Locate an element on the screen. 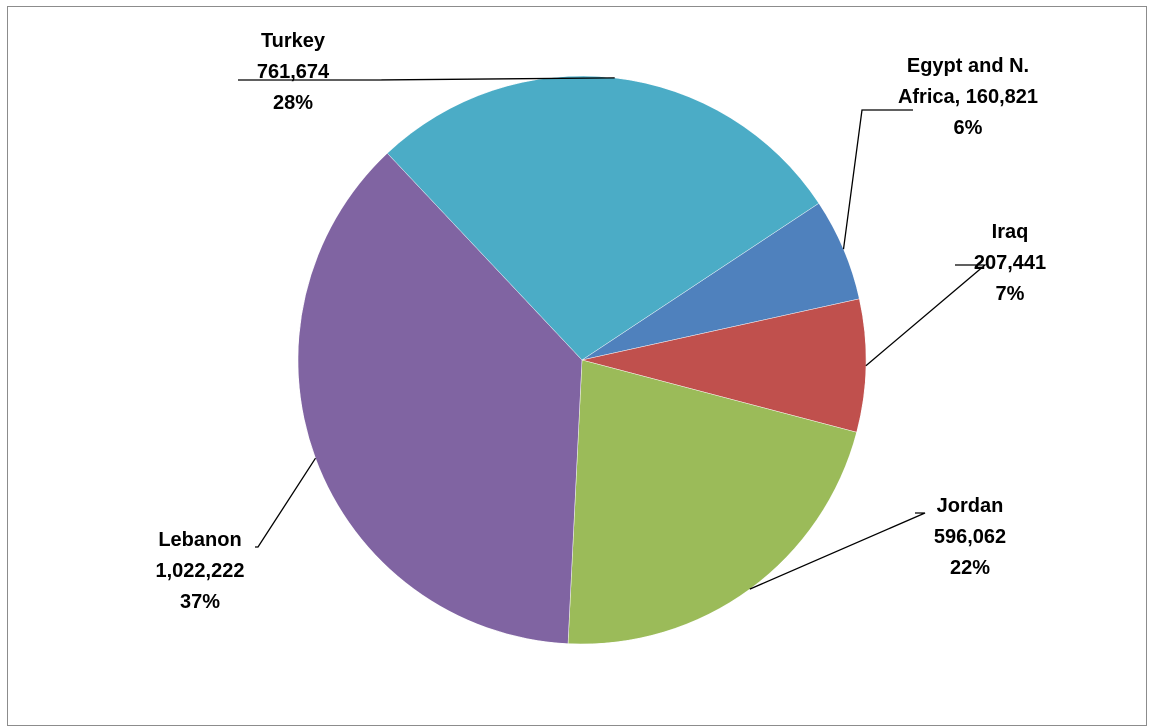 This screenshot has height=726, width=1150. data-label-line: 6% is located at coordinates (968, 128).